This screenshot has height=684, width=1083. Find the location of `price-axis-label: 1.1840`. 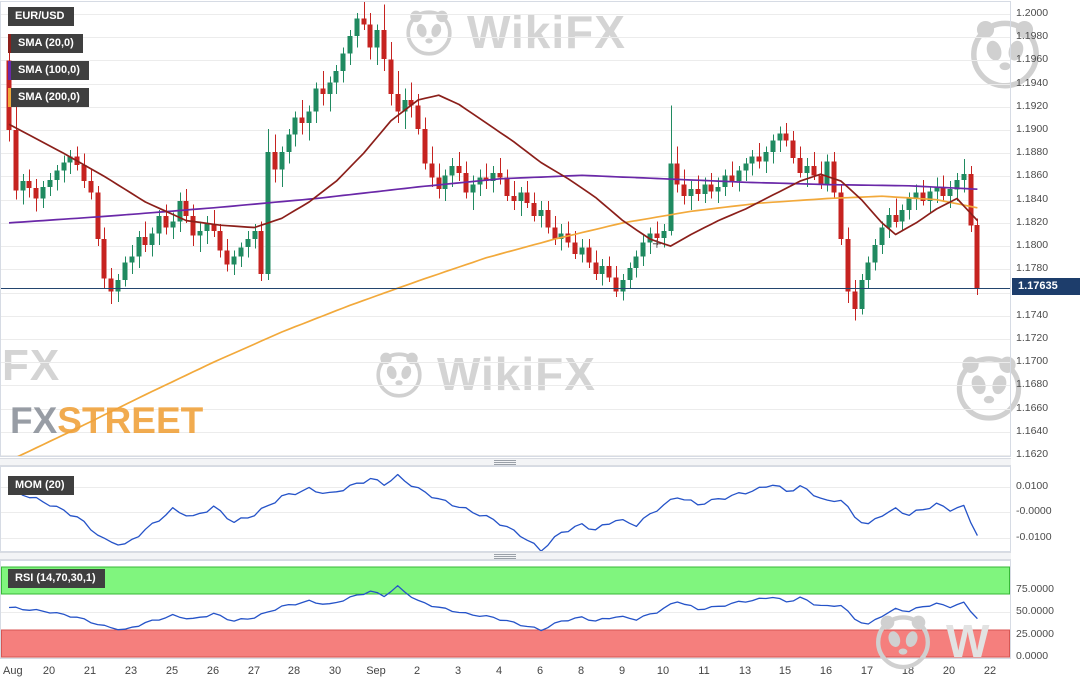

price-axis-label: 1.1840 is located at coordinates (1032, 199).